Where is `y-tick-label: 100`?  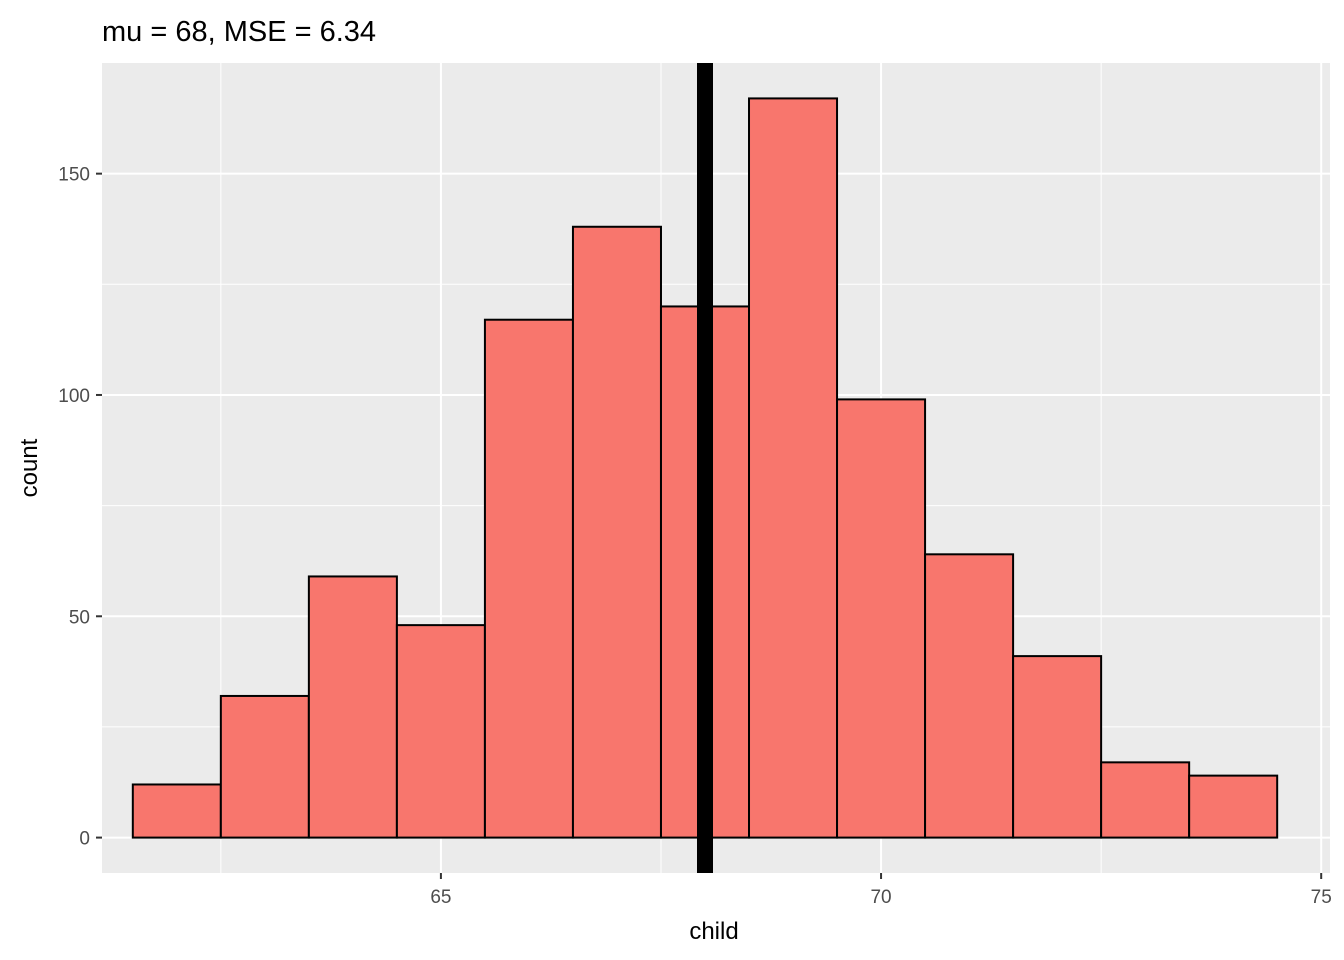 y-tick-label: 100 is located at coordinates (74, 396).